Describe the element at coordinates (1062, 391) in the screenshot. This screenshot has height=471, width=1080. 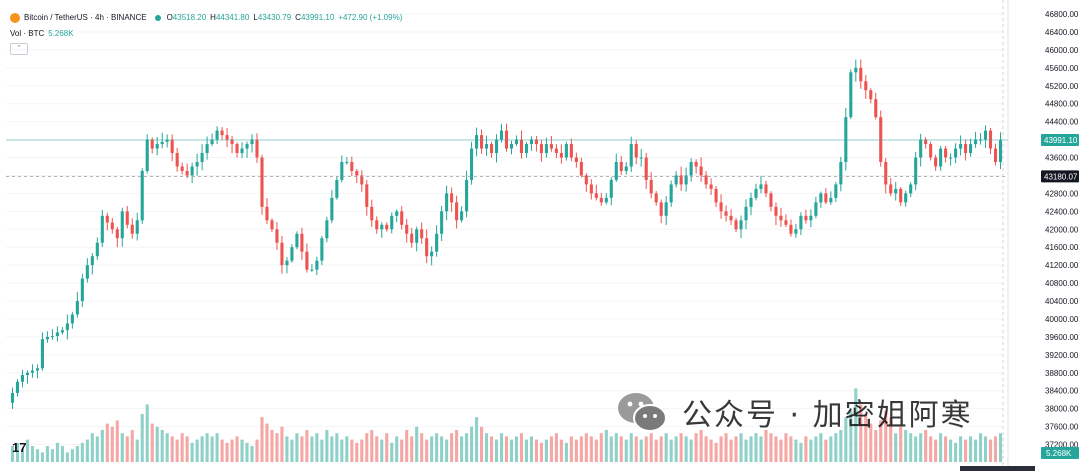
I see `y-tick-label: 38400.00` at that location.